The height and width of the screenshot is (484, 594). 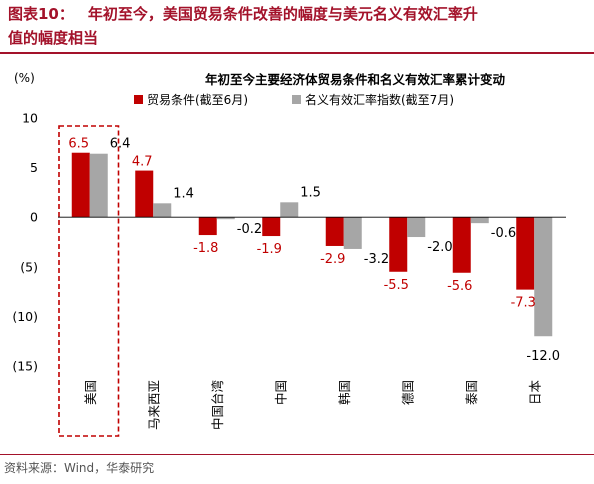 I want to click on legend-label: 贸易条件(截至6月), so click(x=197, y=100).